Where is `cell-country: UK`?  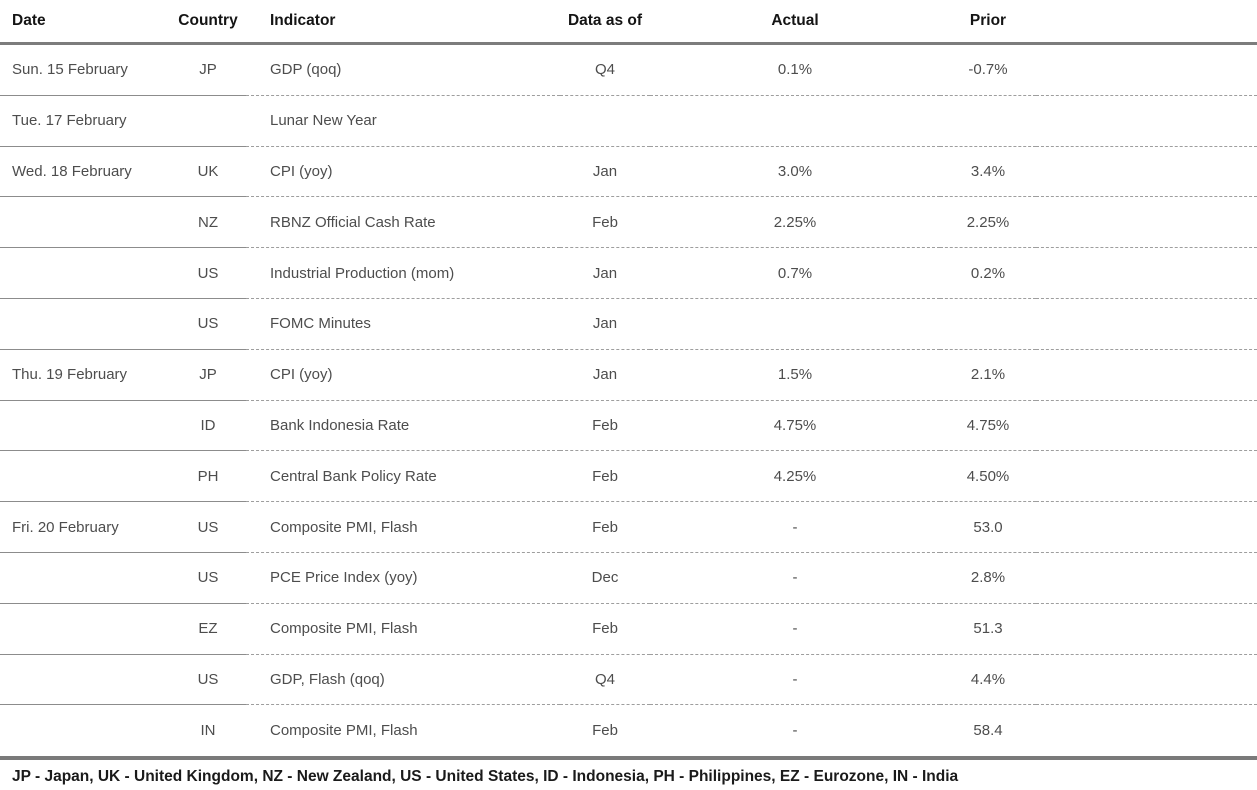 cell-country: UK is located at coordinates (208, 172).